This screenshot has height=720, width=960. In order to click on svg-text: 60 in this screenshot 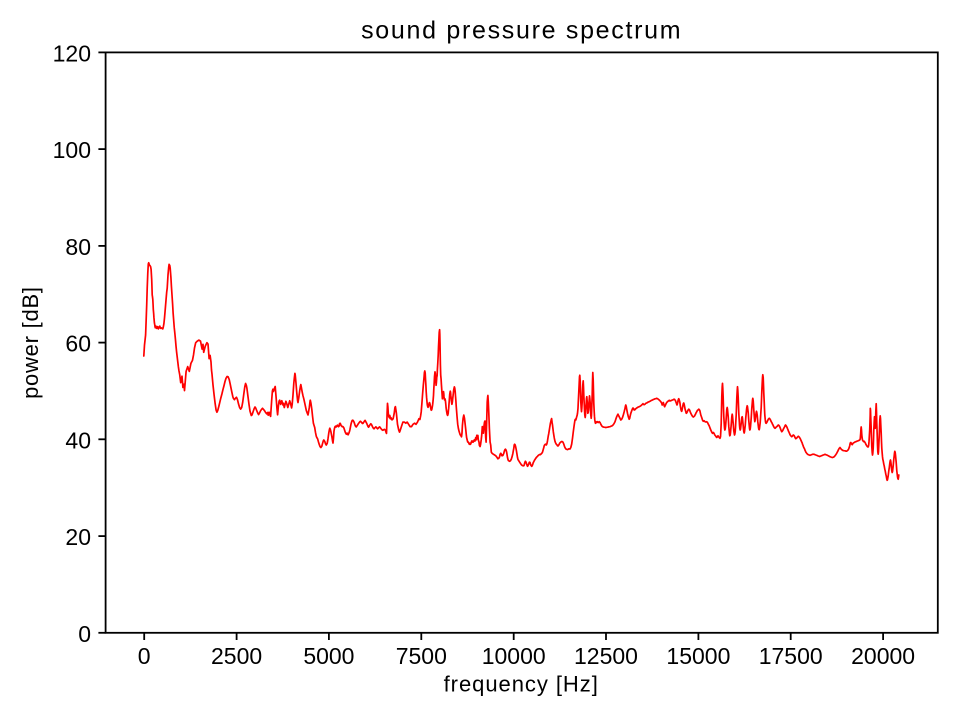, I will do `click(78, 344)`.